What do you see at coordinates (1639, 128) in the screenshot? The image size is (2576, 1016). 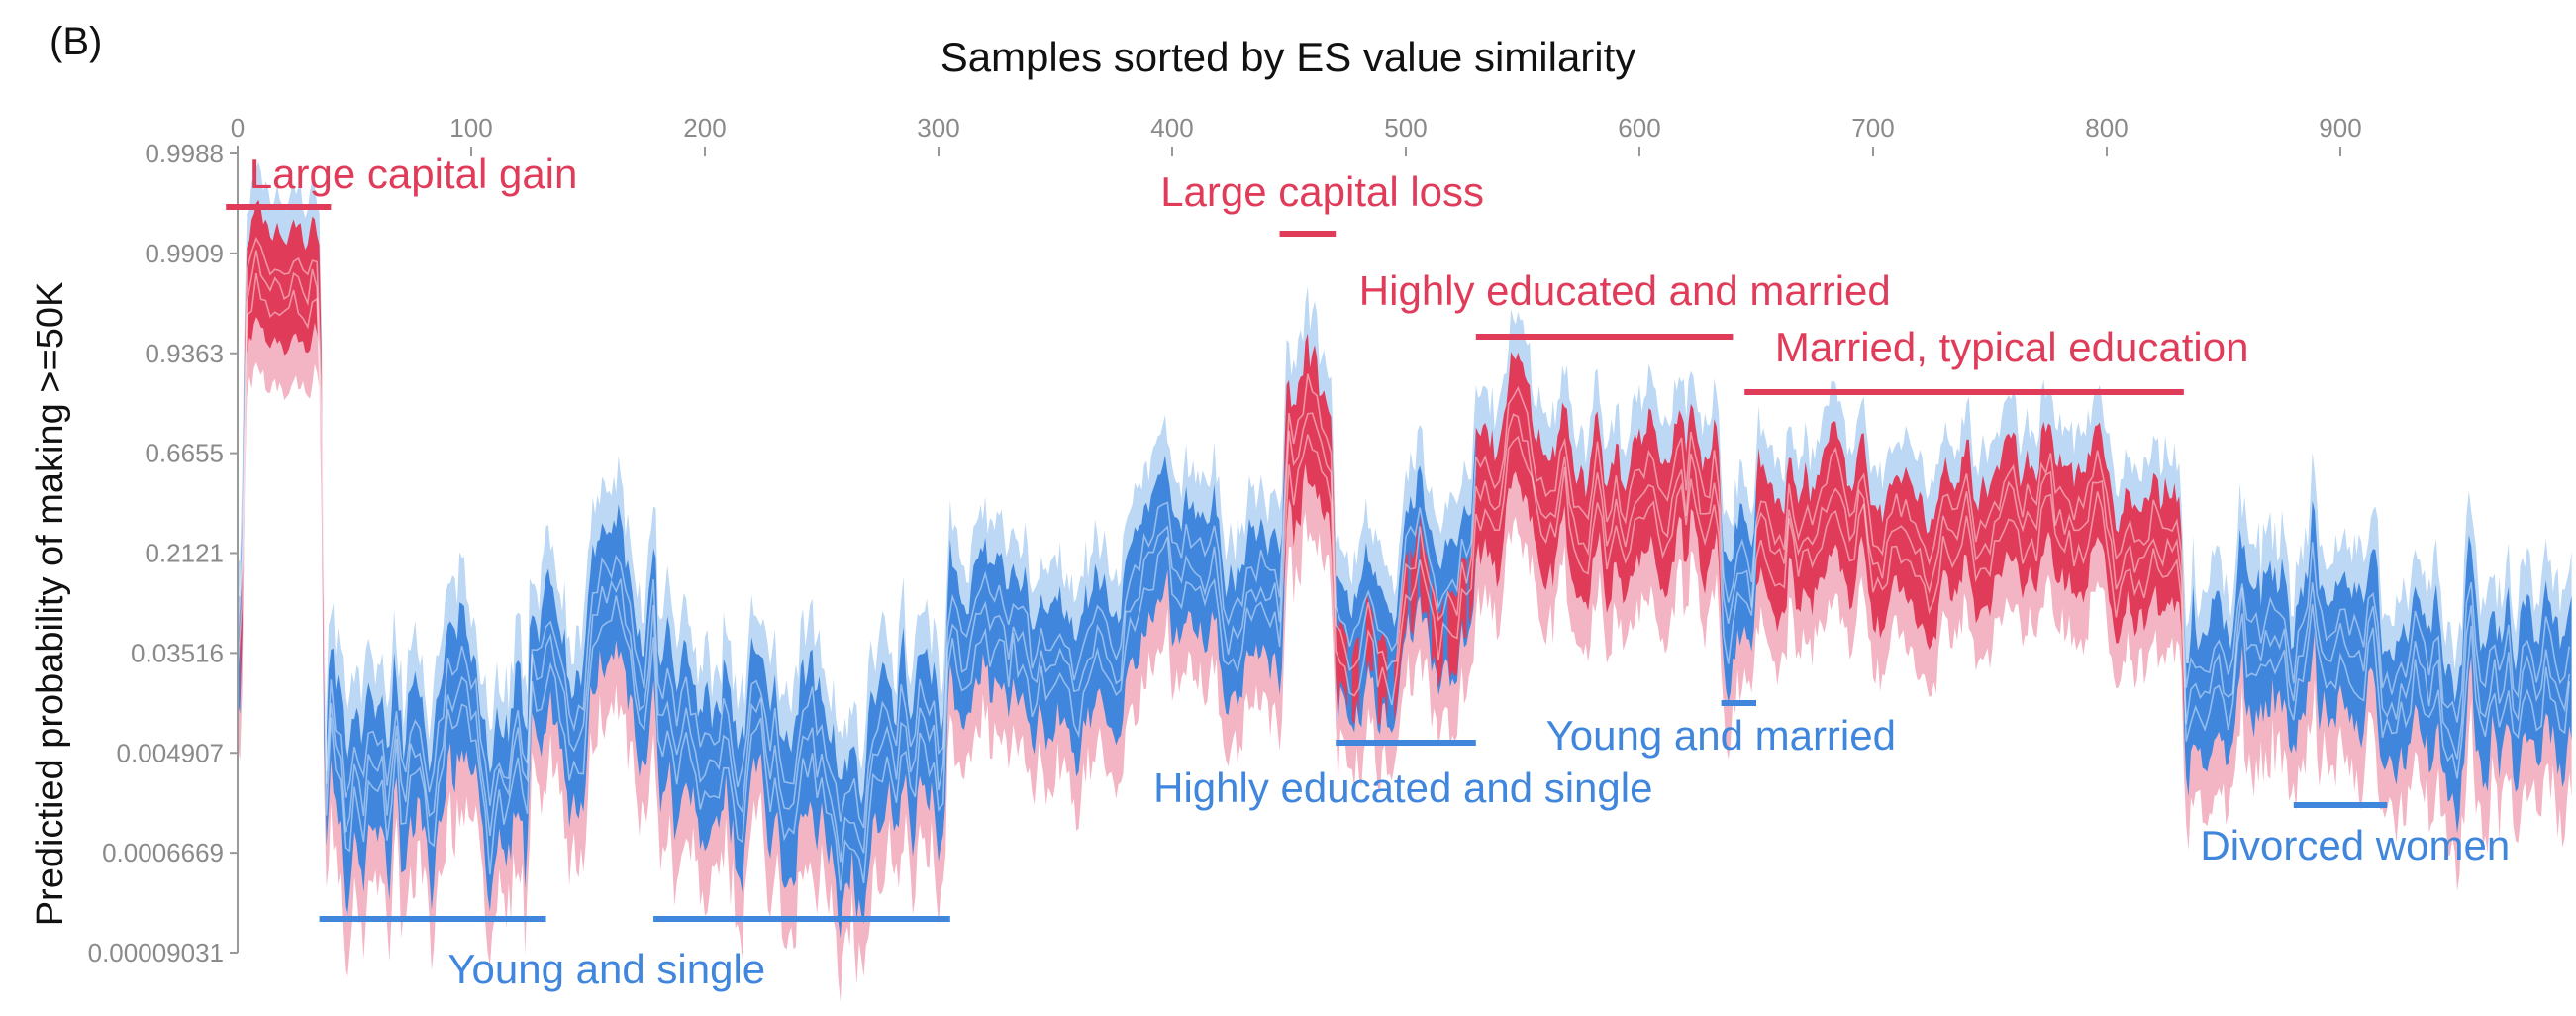 I see `x-tick-label: 600` at bounding box center [1639, 128].